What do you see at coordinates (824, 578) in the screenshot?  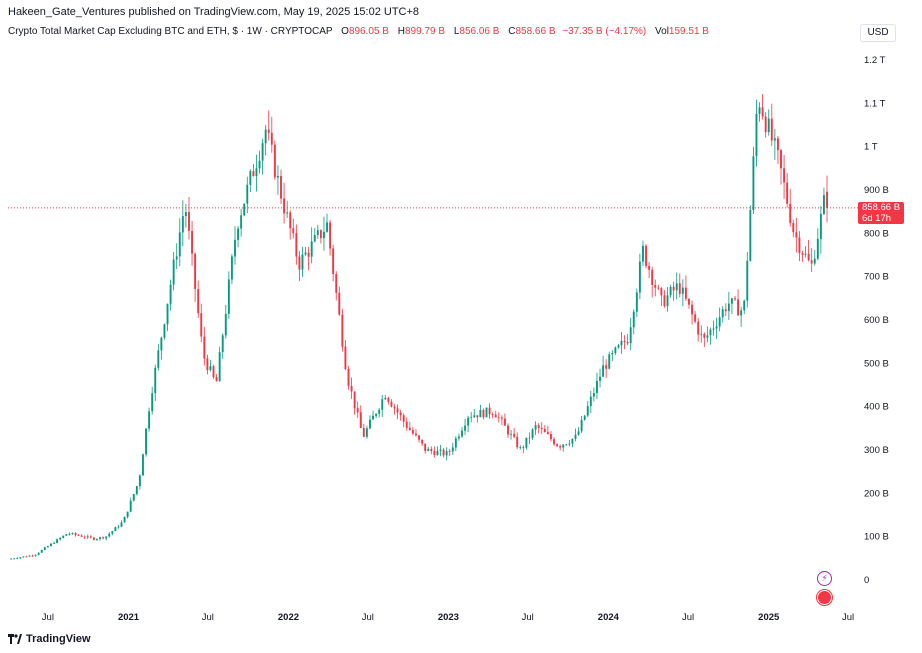 I see `lightning-icon: ⚡` at bounding box center [824, 578].